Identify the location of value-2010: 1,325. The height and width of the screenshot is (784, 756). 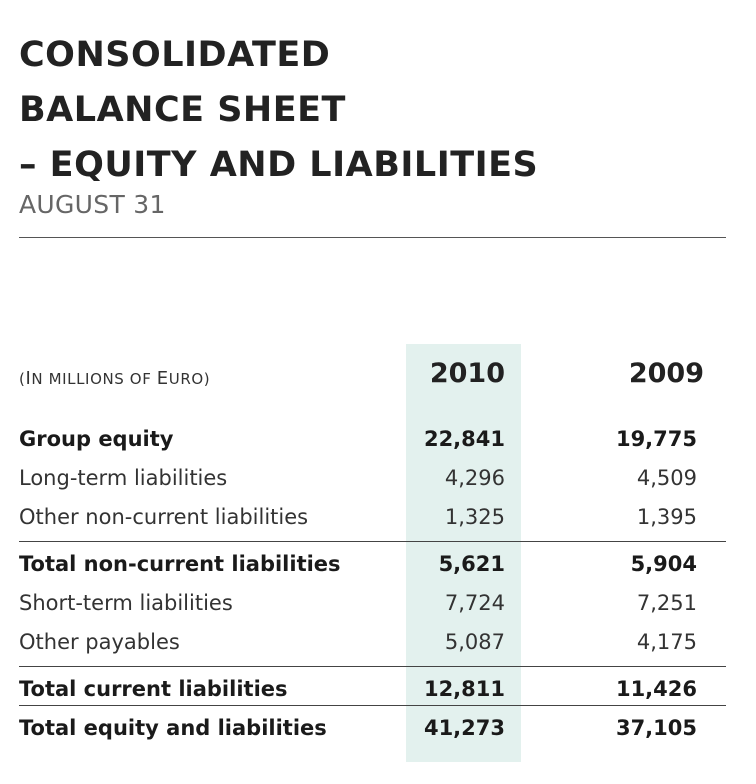
(474, 517).